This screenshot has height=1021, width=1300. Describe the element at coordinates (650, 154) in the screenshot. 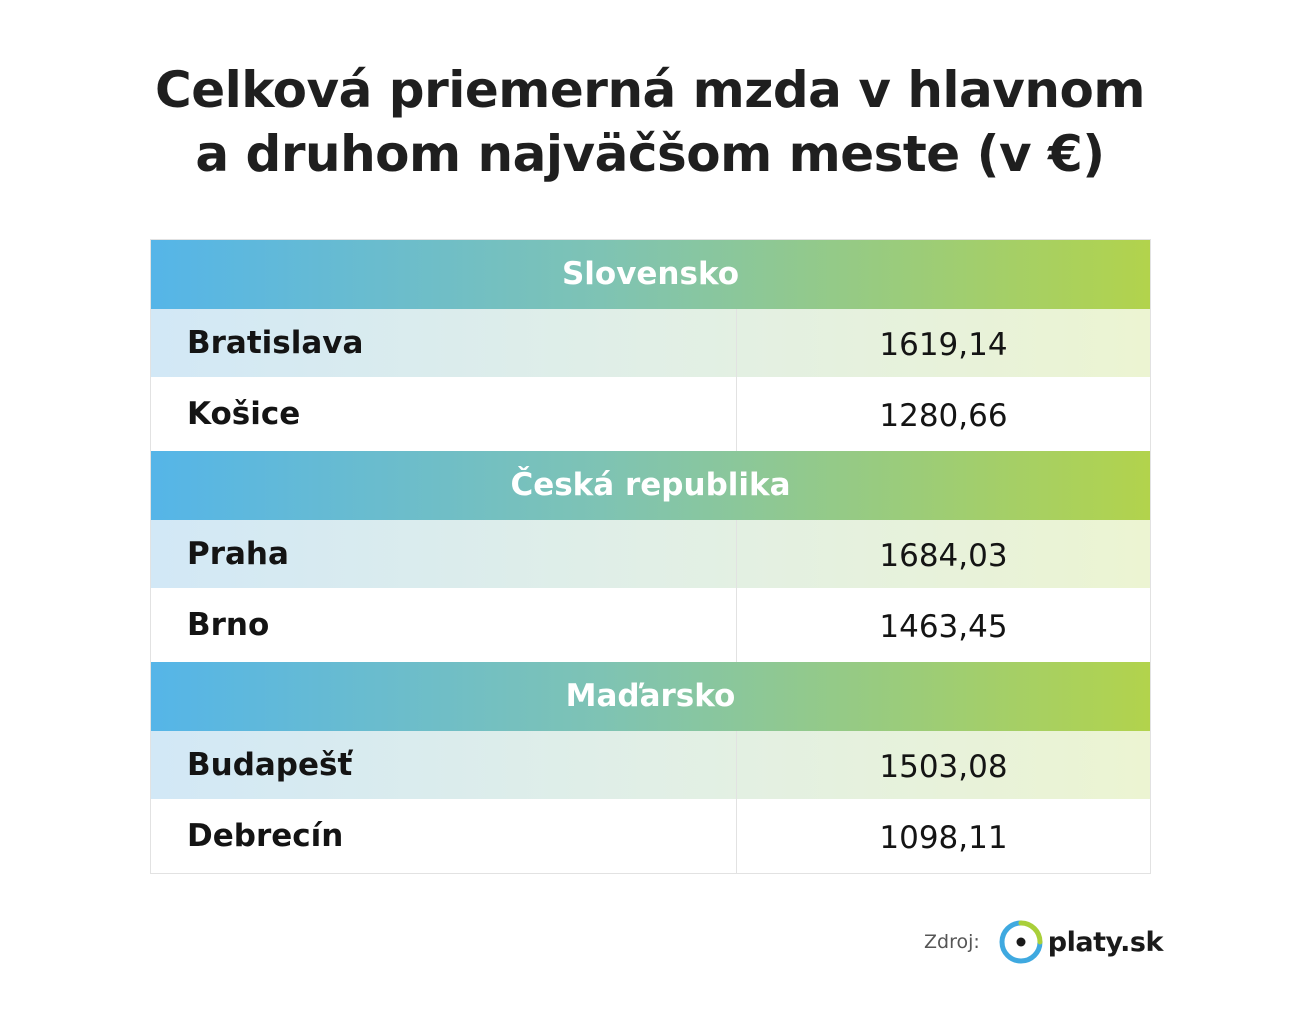

I see `title-line-2: a druhom najväčšom meste (v €)` at that location.